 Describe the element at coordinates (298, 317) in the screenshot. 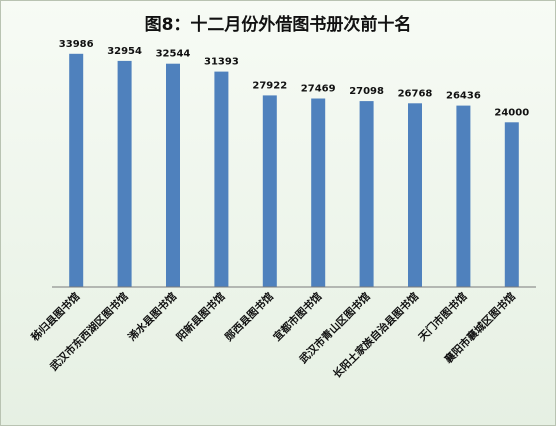

I see `category-label-6: 宜都市图书馆` at that location.